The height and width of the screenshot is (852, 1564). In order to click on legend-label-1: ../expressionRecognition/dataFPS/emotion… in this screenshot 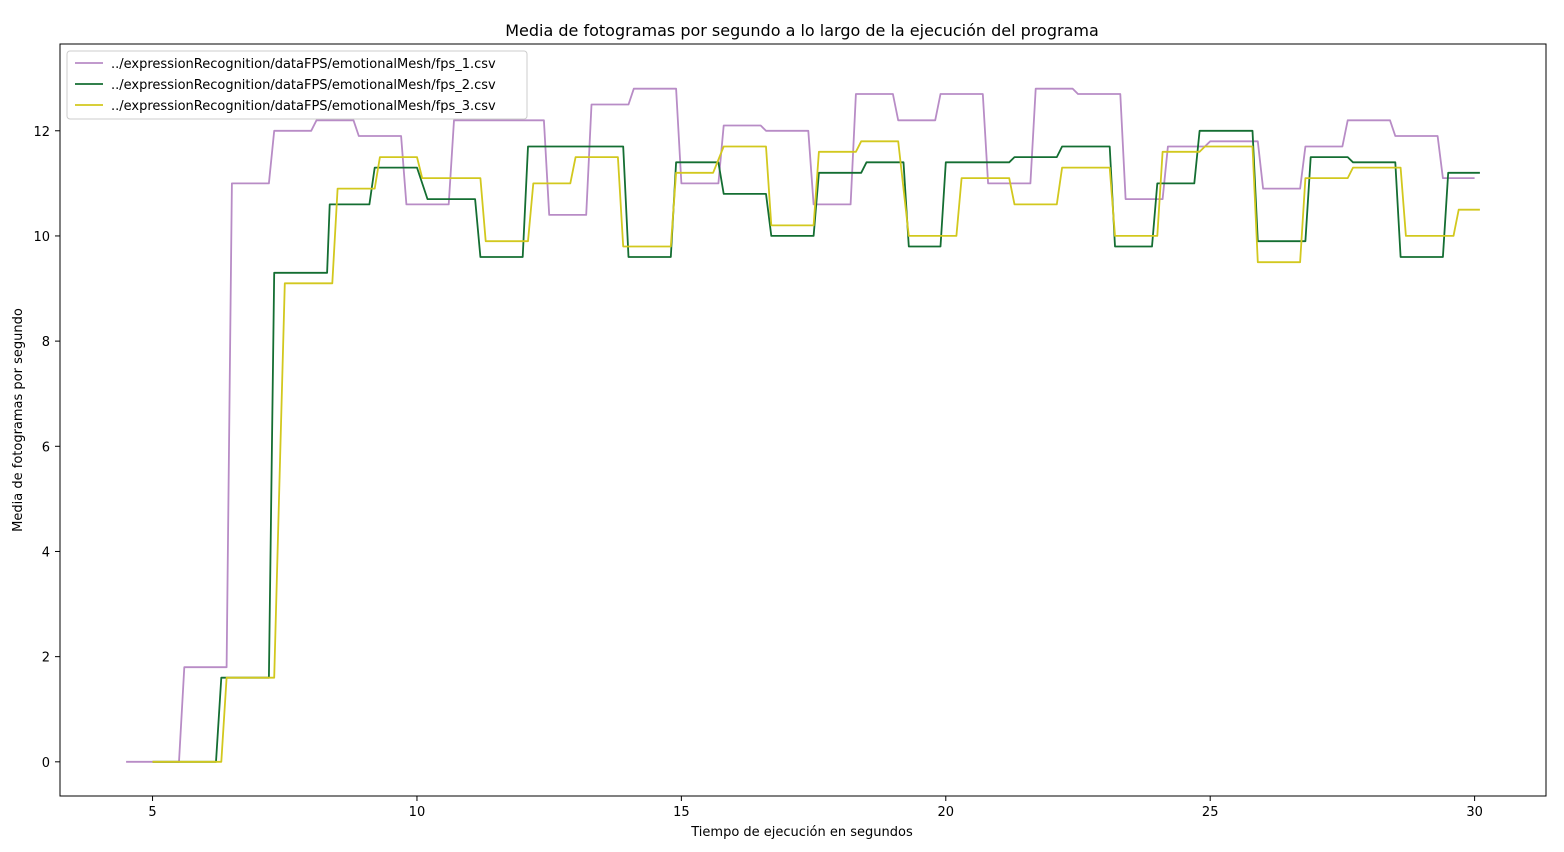, I will do `click(303, 64)`.